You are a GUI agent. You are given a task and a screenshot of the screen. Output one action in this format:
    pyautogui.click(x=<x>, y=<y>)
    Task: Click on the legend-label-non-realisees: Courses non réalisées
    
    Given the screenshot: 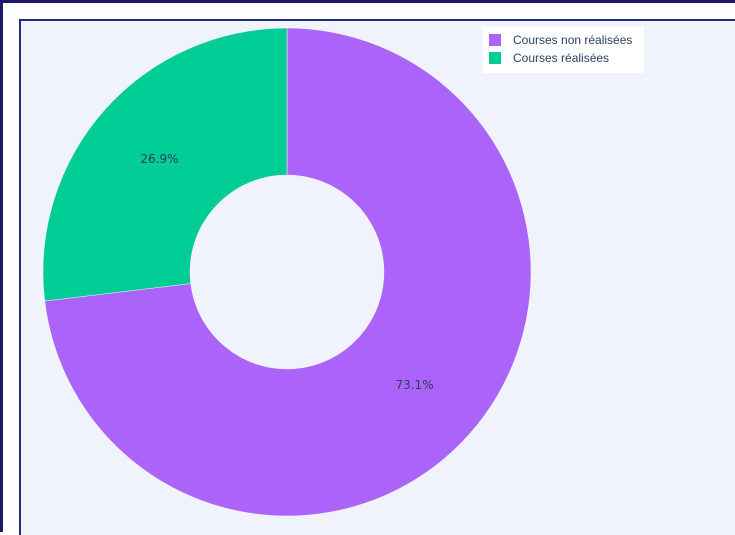 What is the action you would take?
    pyautogui.click(x=573, y=40)
    